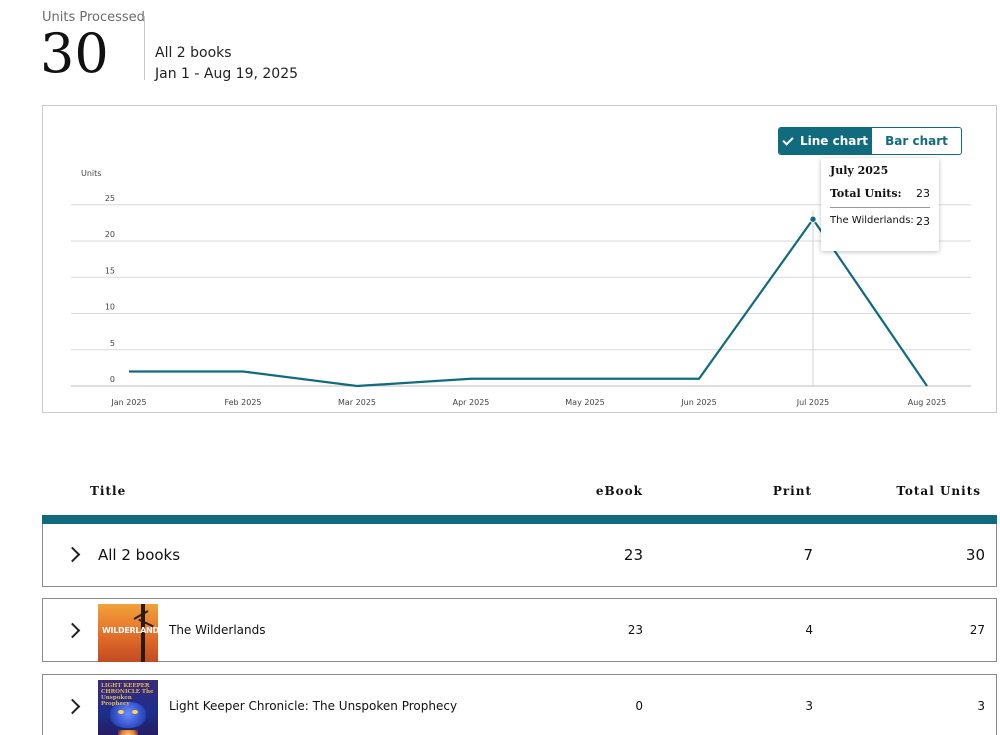  What do you see at coordinates (859, 170) in the screenshot?
I see `tooltip-title: July 2025` at bounding box center [859, 170].